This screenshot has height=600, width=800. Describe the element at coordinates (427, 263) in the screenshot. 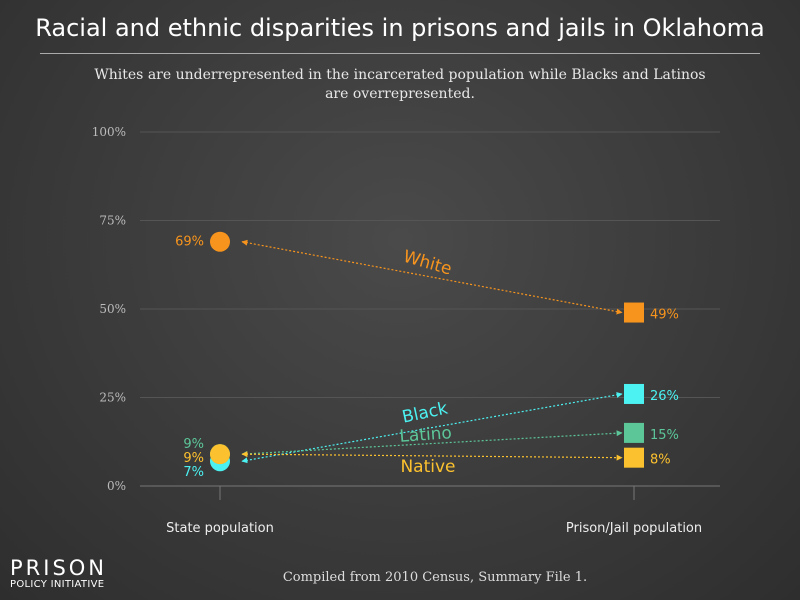

I see `series-name-white: White` at that location.